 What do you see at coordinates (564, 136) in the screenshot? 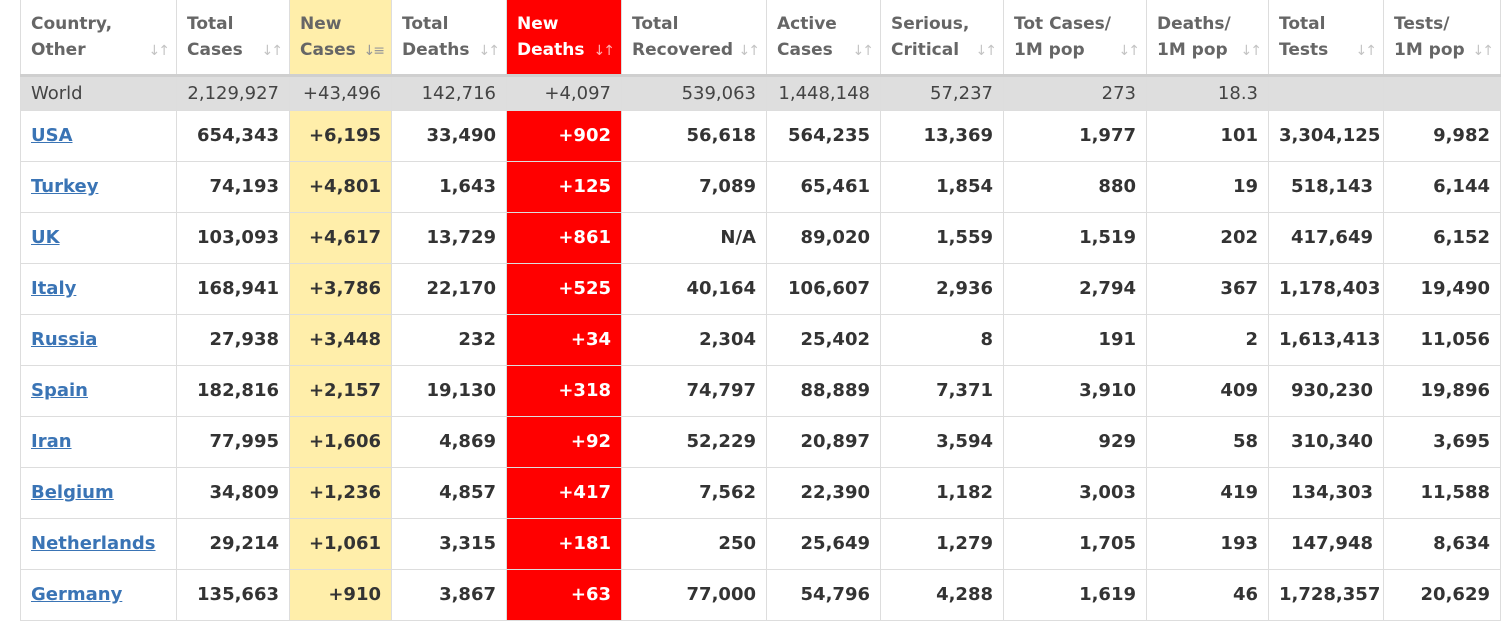
I see `cell-new-deaths: +902` at bounding box center [564, 136].